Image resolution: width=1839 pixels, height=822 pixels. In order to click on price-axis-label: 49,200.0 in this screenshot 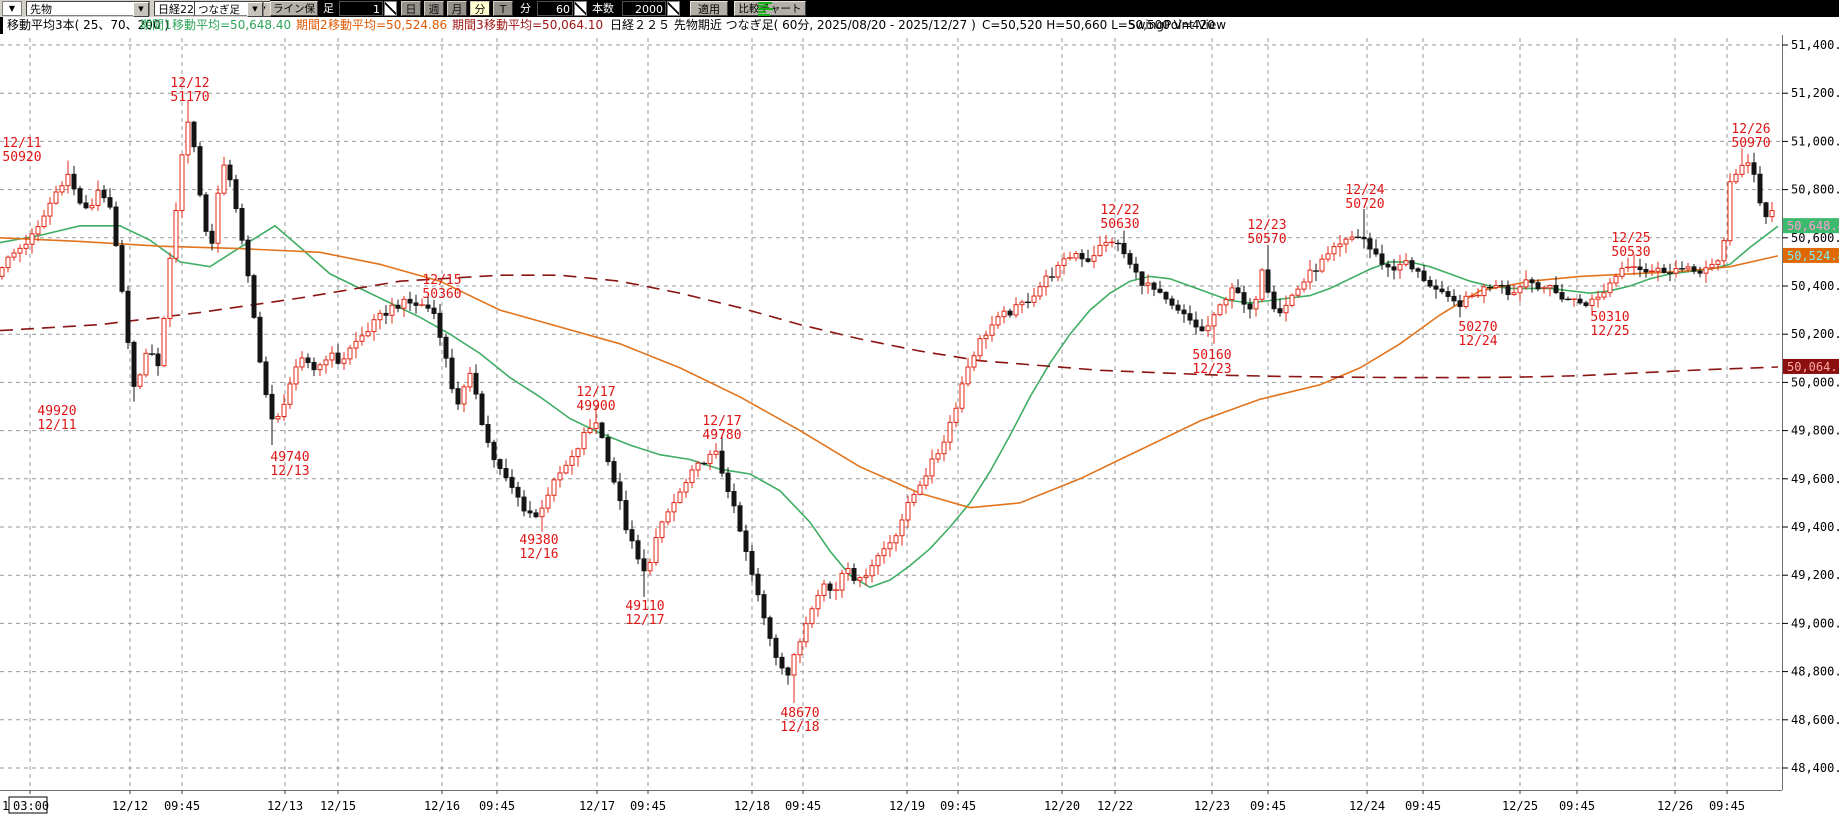, I will do `click(1815, 575)`.